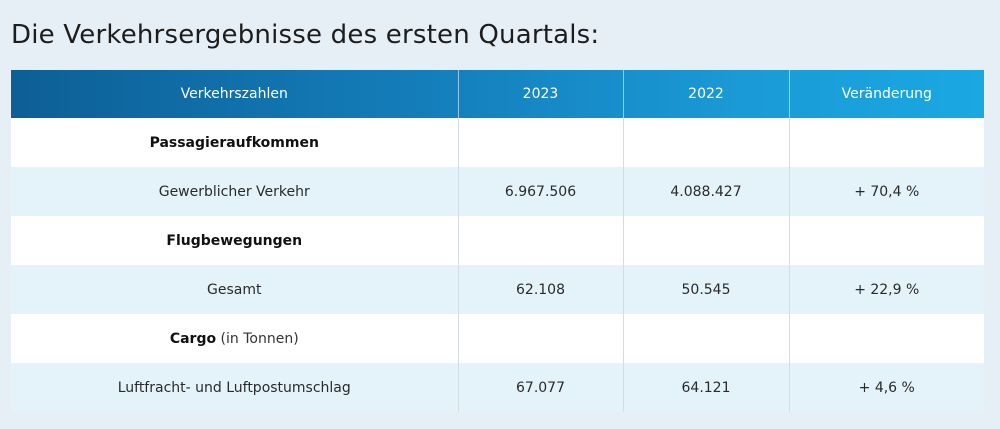 The width and height of the screenshot is (1000, 429). I want to click on table-row: Passagieraufkommen, so click(497, 142).